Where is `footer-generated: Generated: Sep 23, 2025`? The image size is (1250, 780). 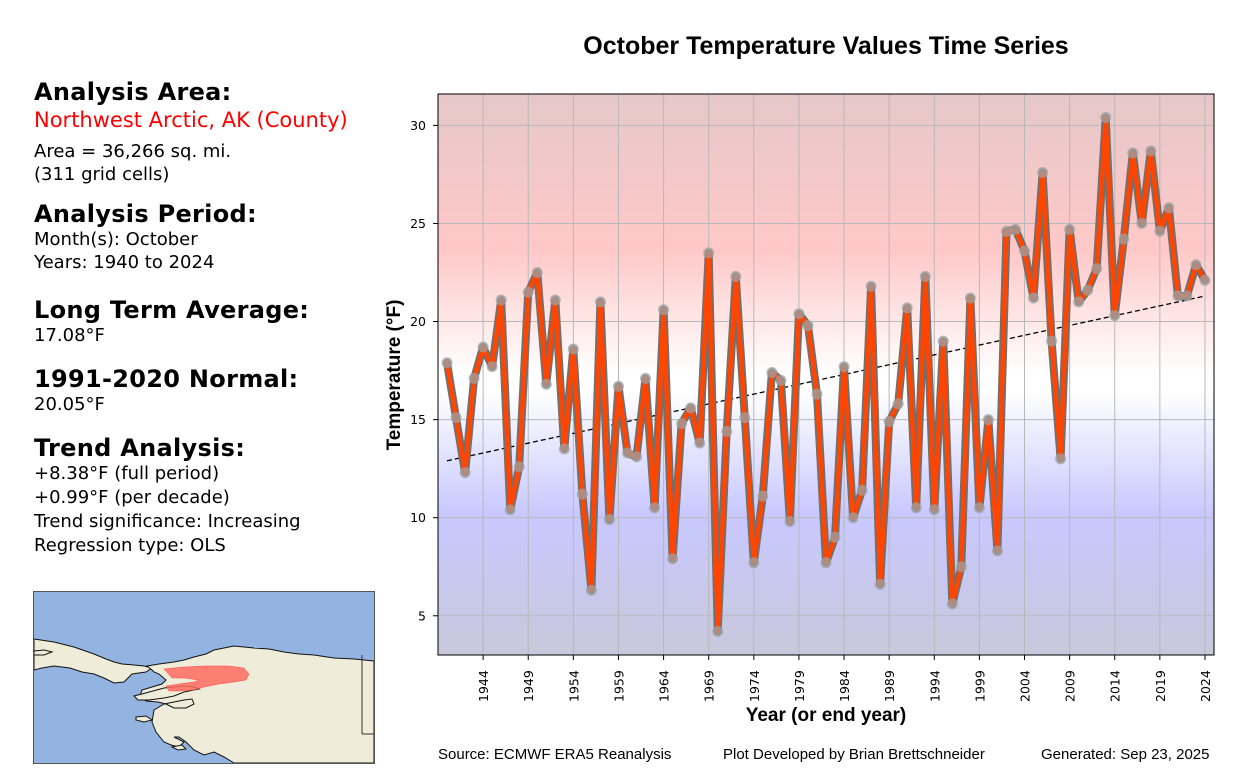 footer-generated: Generated: Sep 23, 2025 is located at coordinates (1125, 754).